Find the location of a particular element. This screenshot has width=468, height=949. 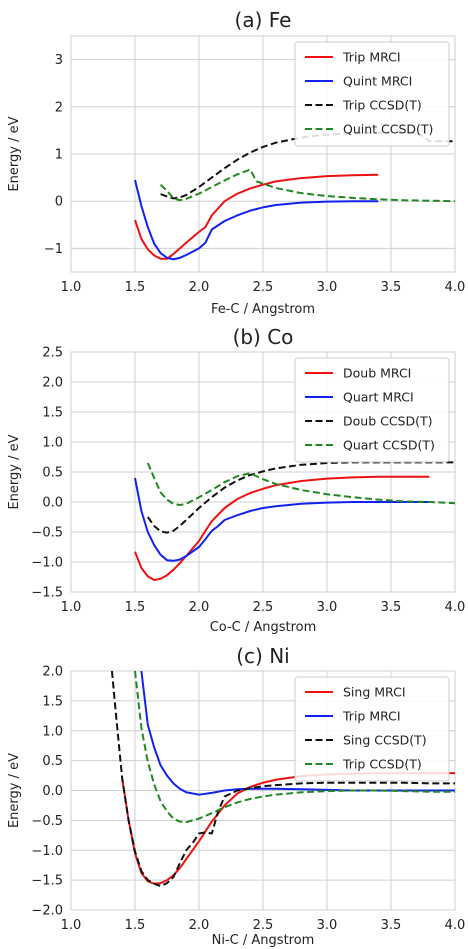

series-line-quart-mrci is located at coordinates (282, 519).